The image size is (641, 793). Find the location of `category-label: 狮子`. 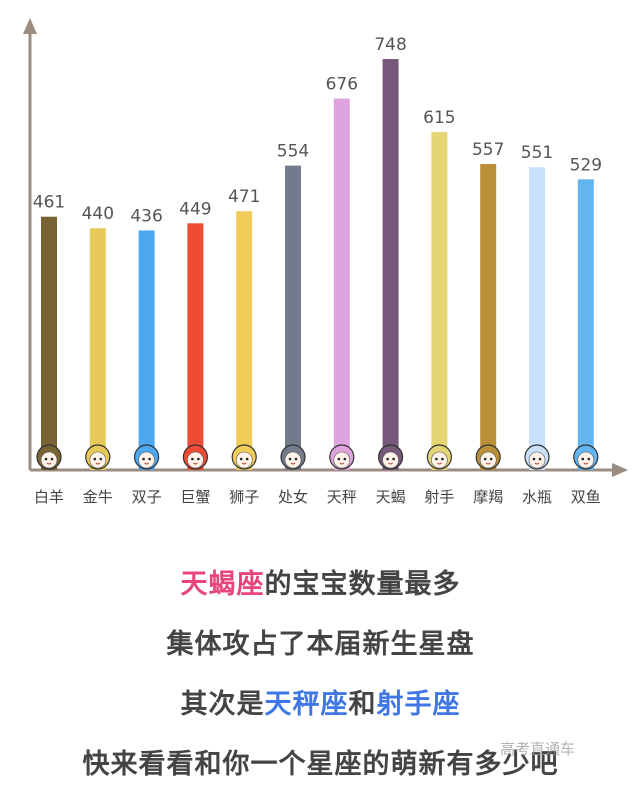

category-label: 狮子 is located at coordinates (244, 497).